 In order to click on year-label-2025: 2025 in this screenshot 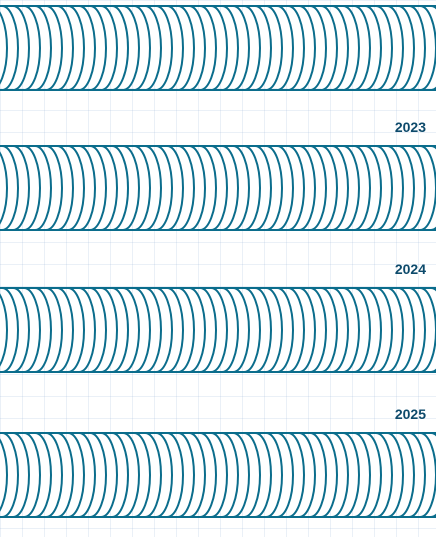, I will do `click(410, 414)`.